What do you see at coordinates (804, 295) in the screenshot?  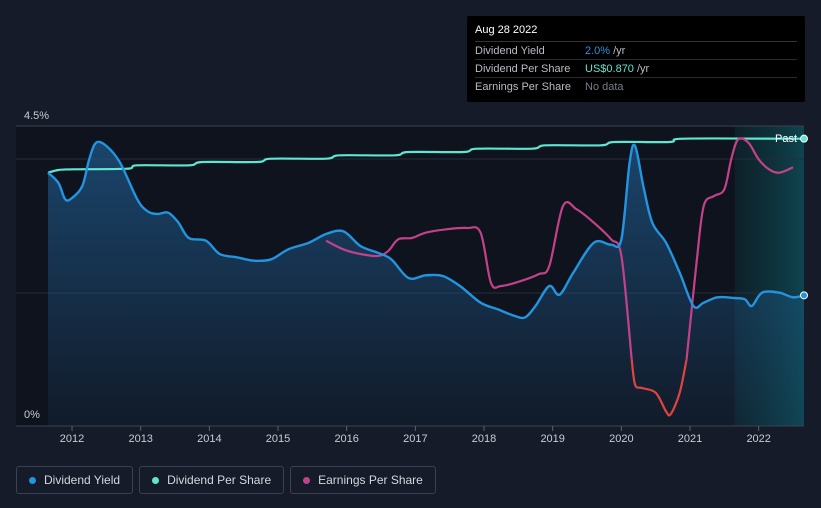 I see `dividend-yield-end-marker` at bounding box center [804, 295].